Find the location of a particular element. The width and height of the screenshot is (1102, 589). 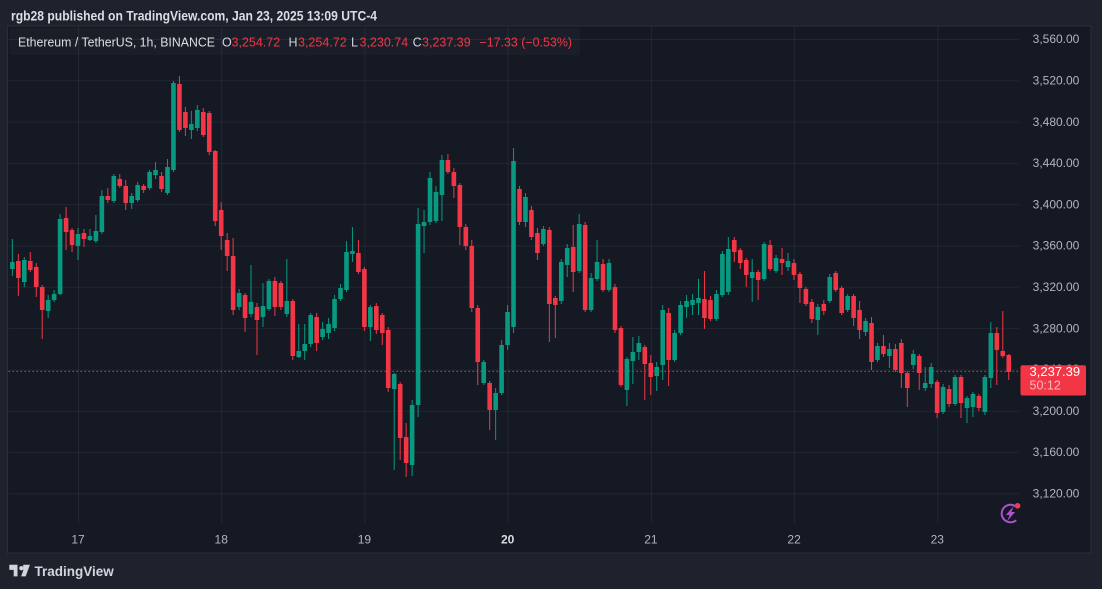

svg-text: 3,160.00 is located at coordinates (1056, 452).